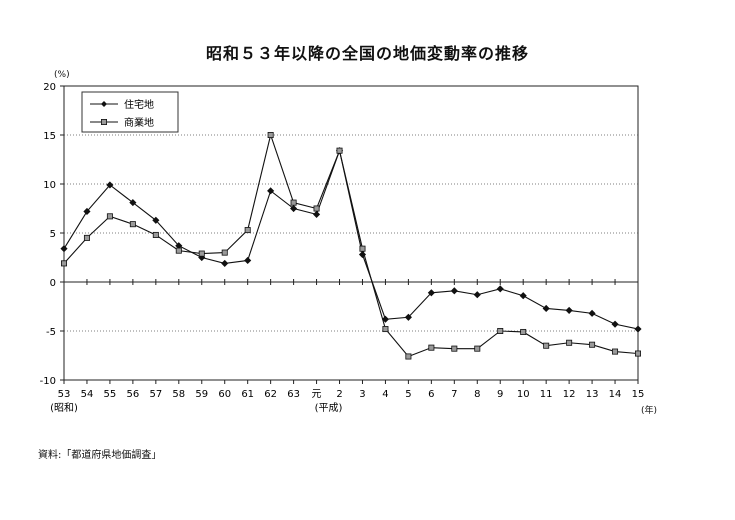  I want to click on x-tick-label: 55, so click(110, 394).